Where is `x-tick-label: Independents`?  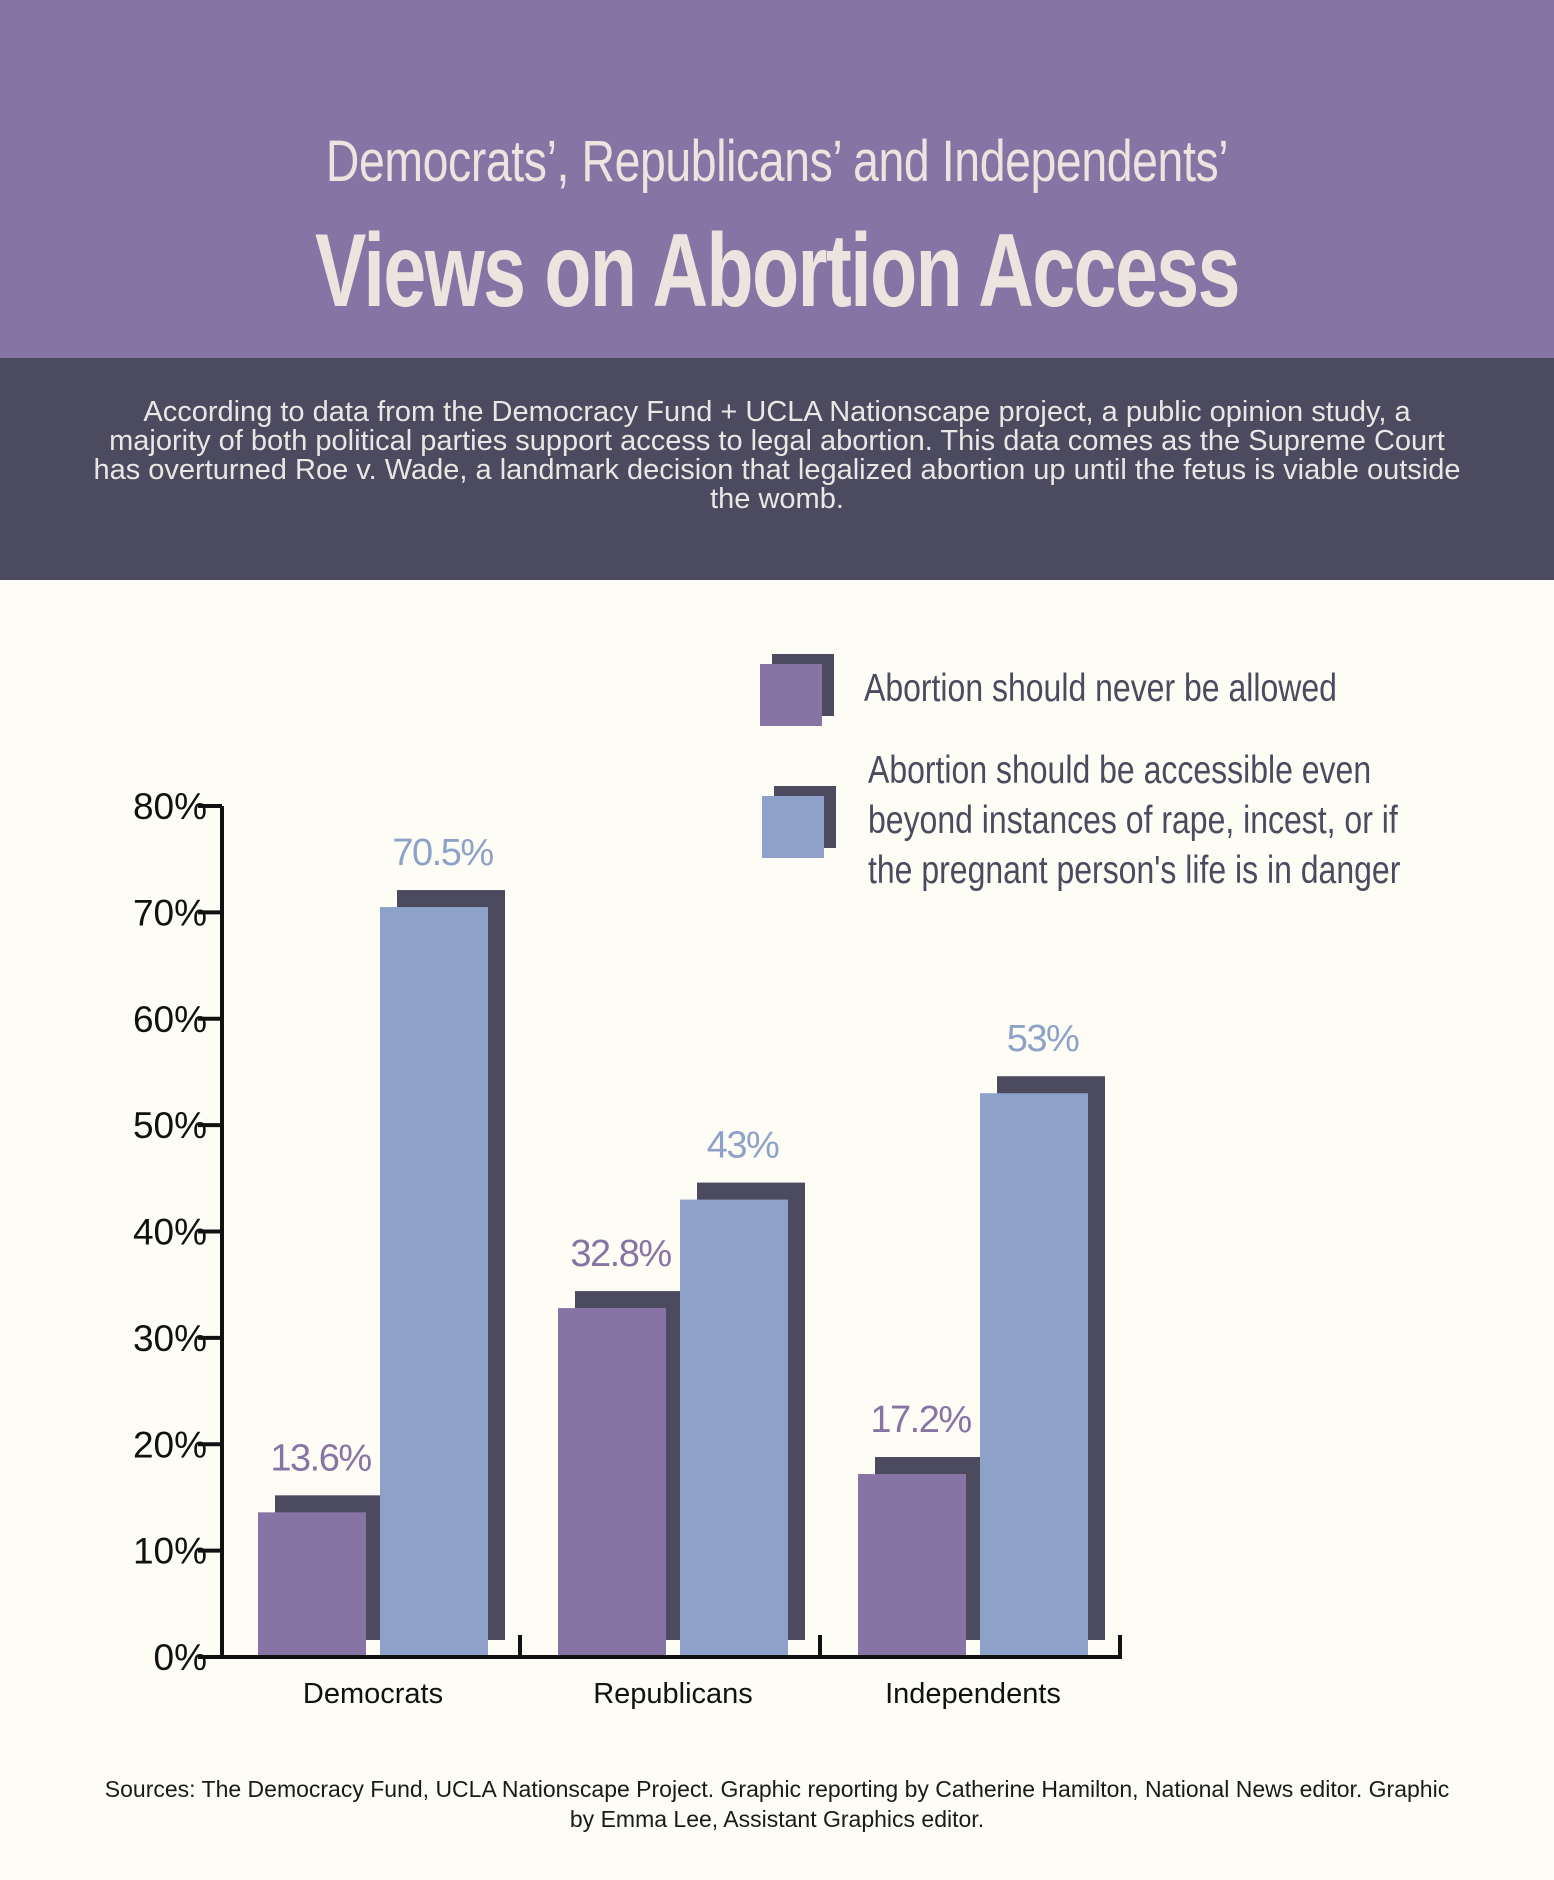
x-tick-label: Independents is located at coordinates (973, 1694).